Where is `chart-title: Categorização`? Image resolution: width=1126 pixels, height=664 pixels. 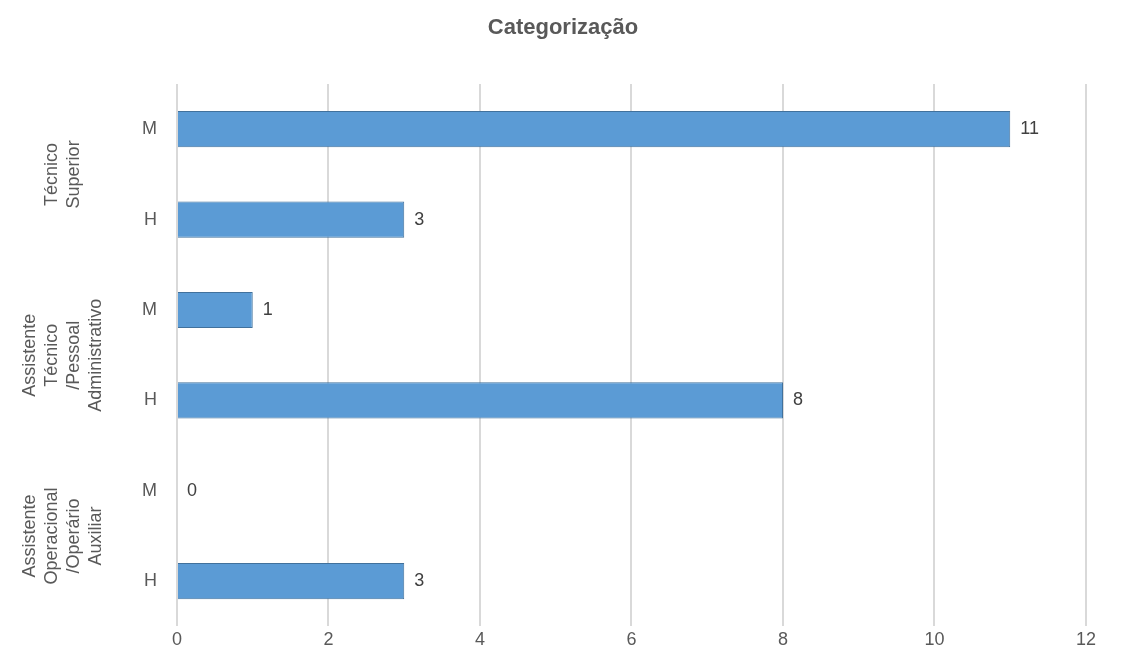 chart-title: Categorização is located at coordinates (563, 27).